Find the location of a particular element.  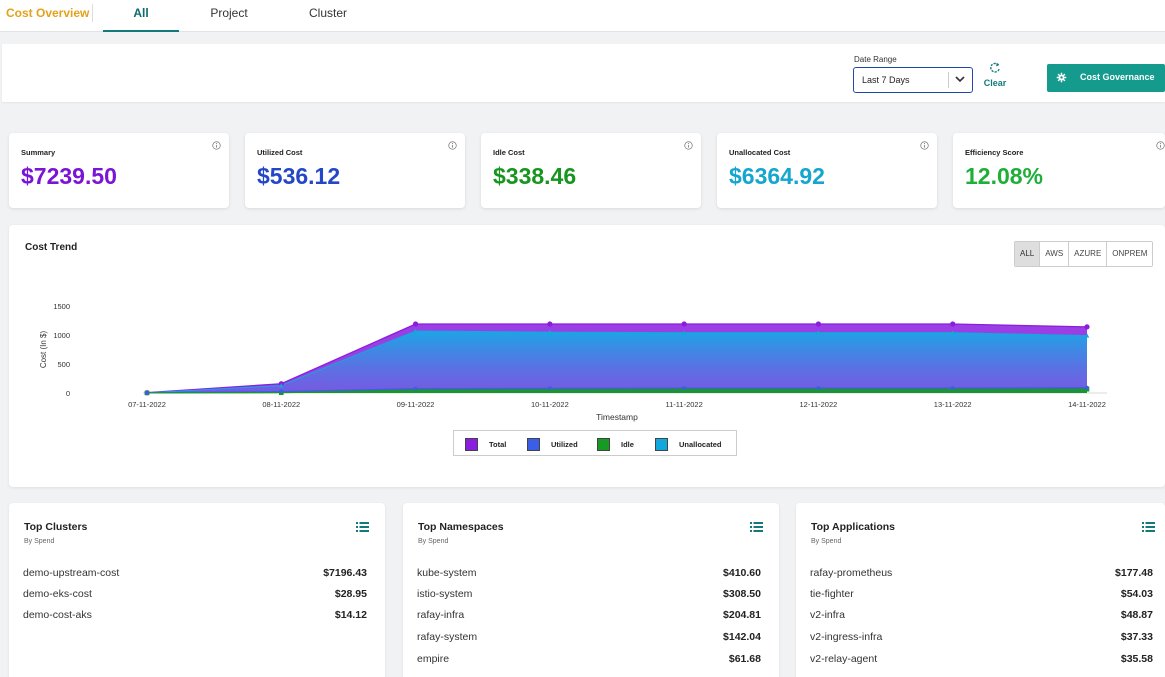

y-tick-label: 0 is located at coordinates (68, 393).